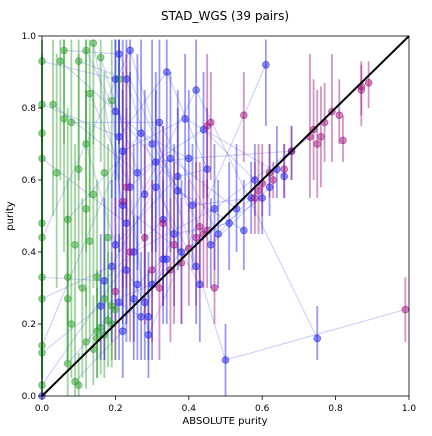 The height and width of the screenshot is (436, 432). What do you see at coordinates (409, 409) in the screenshot?
I see `x-tick-label: 1.0` at bounding box center [409, 409].